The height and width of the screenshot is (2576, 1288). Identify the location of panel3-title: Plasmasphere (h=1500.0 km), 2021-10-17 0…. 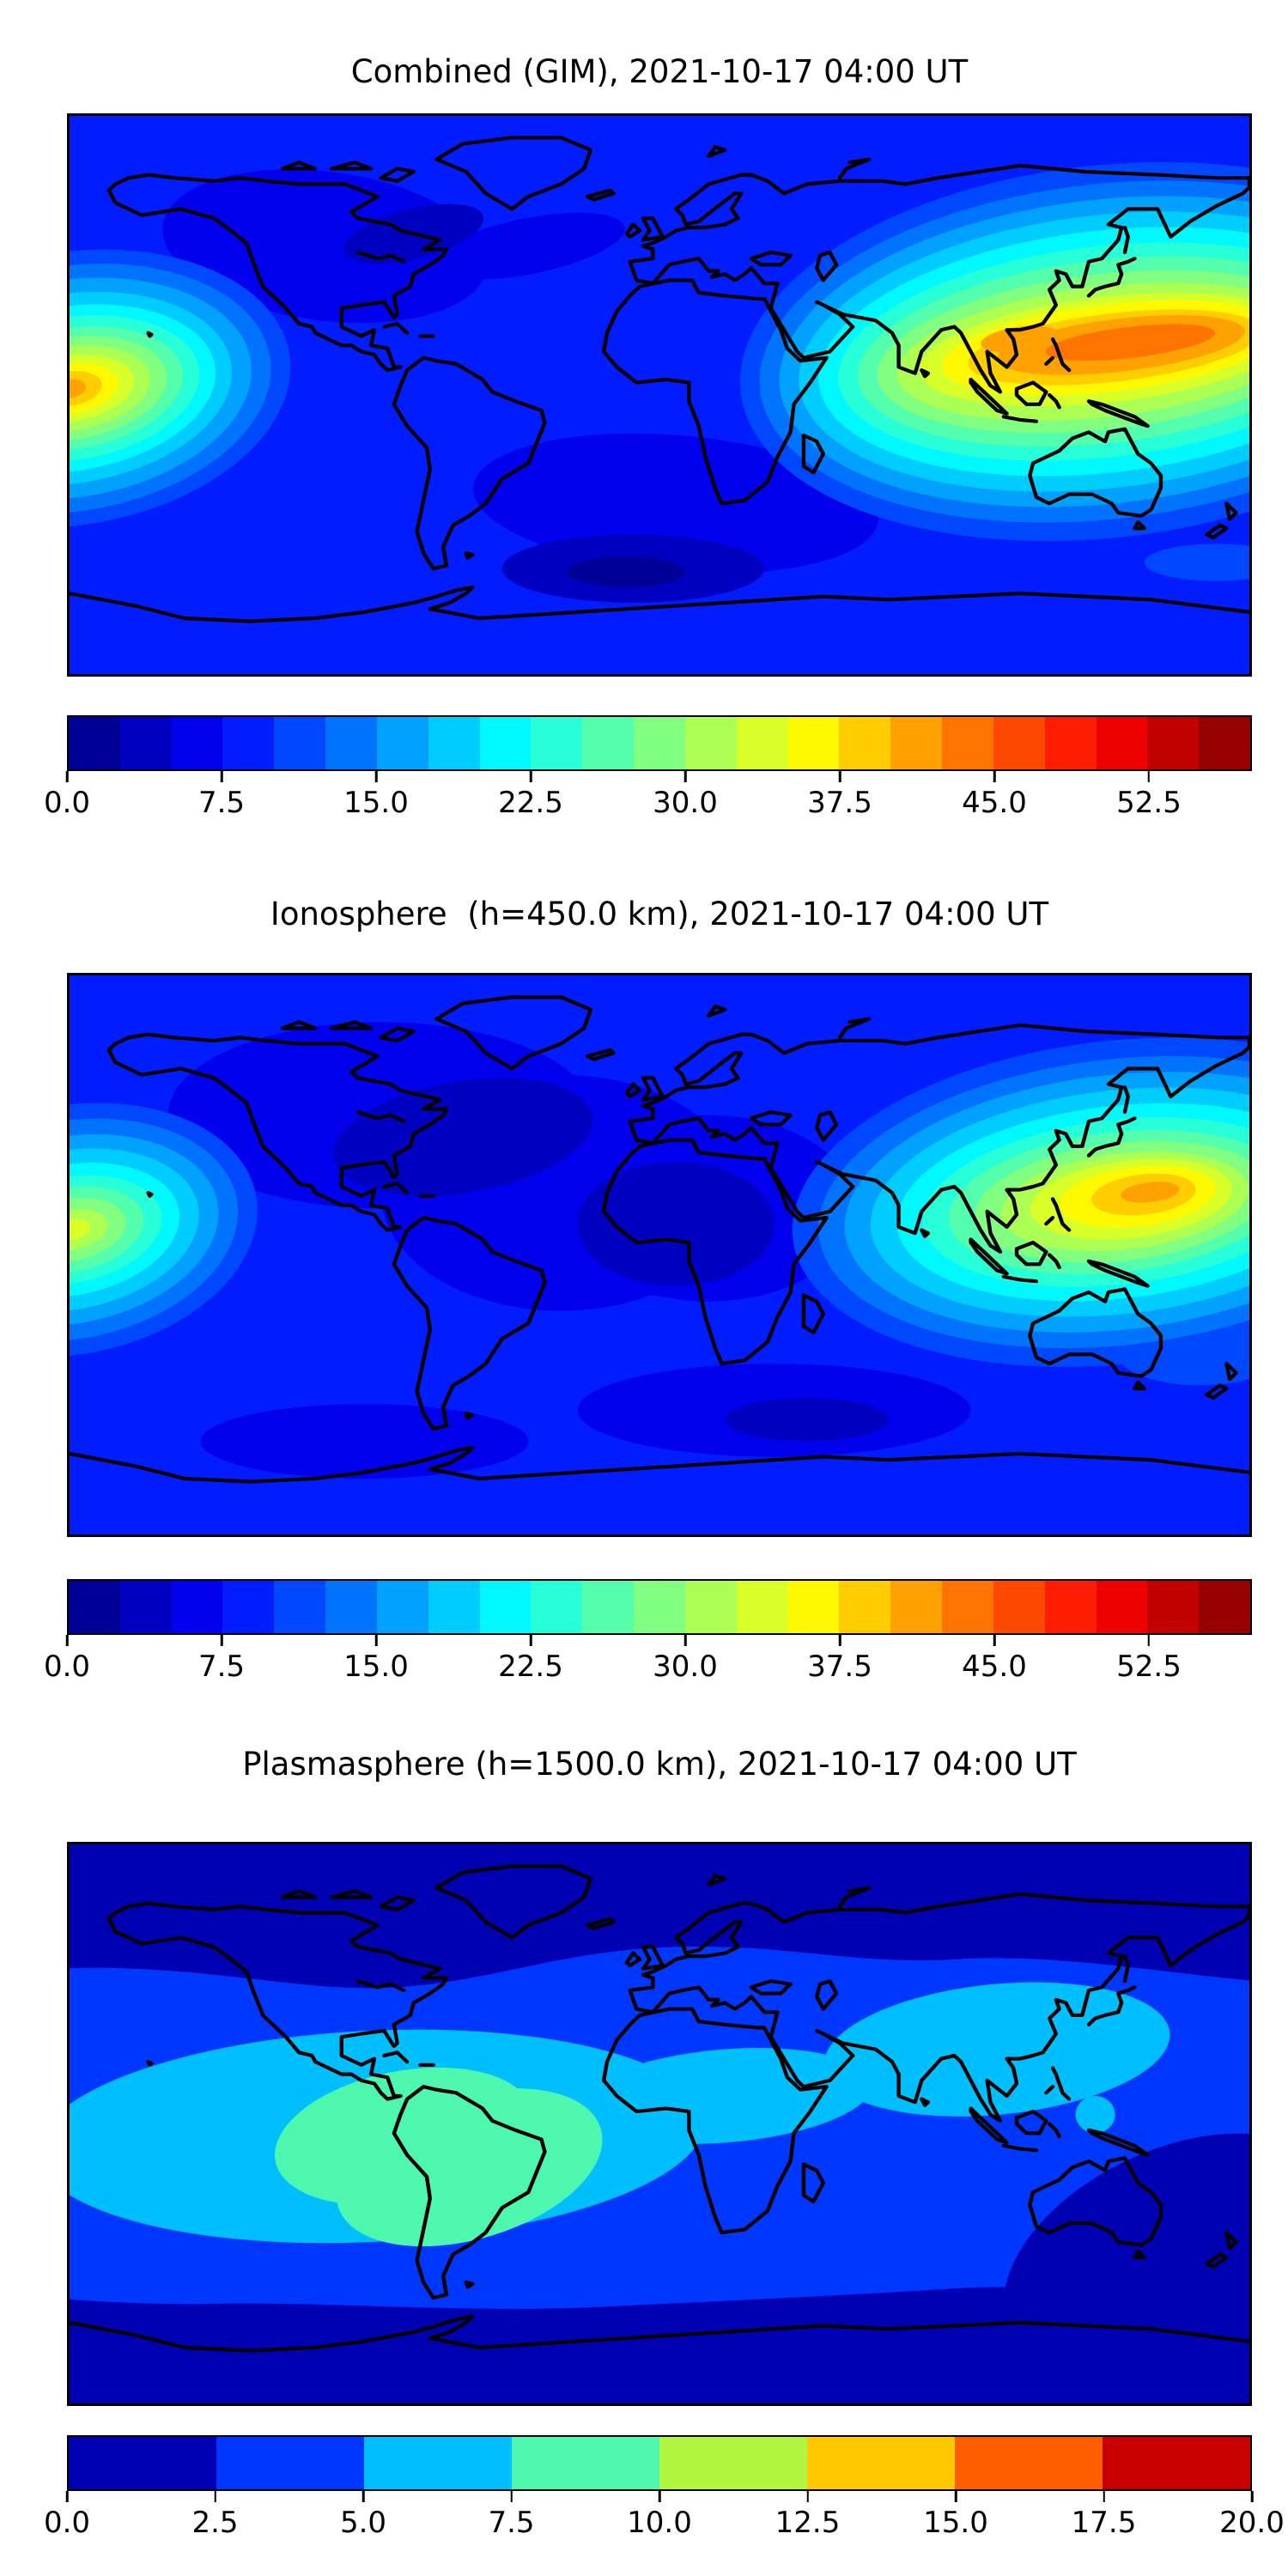
(660, 1764).